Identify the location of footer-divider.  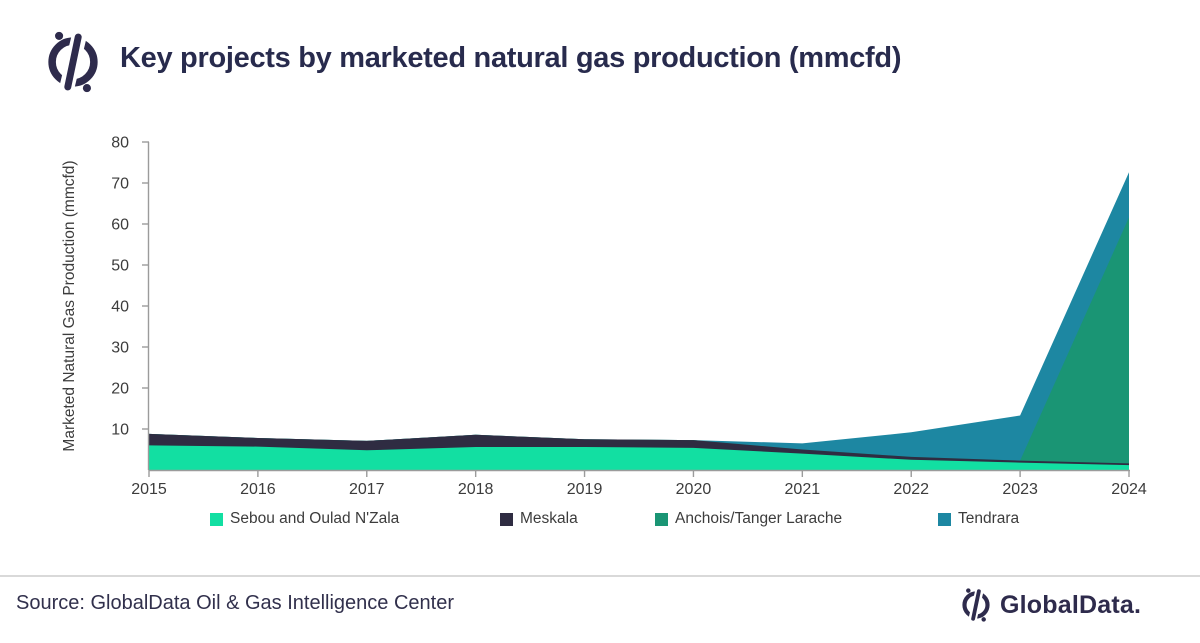
(600, 576).